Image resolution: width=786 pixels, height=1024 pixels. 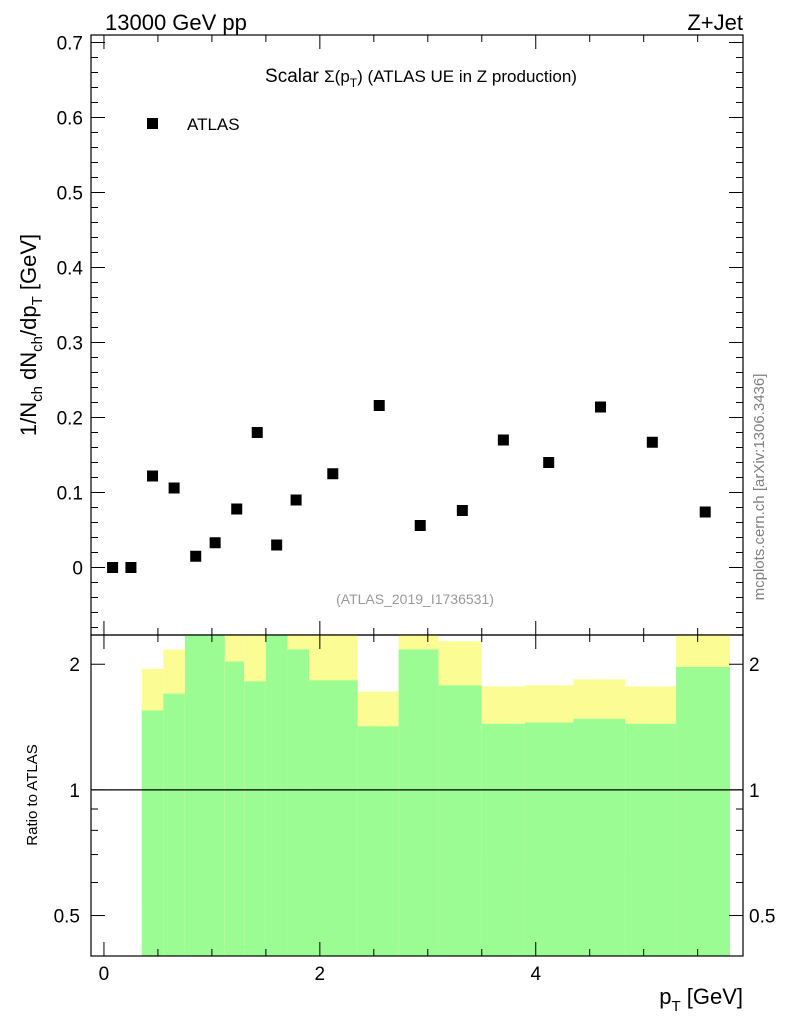 What do you see at coordinates (213, 124) in the screenshot?
I see `legend-label-atlas: ATLAS` at bounding box center [213, 124].